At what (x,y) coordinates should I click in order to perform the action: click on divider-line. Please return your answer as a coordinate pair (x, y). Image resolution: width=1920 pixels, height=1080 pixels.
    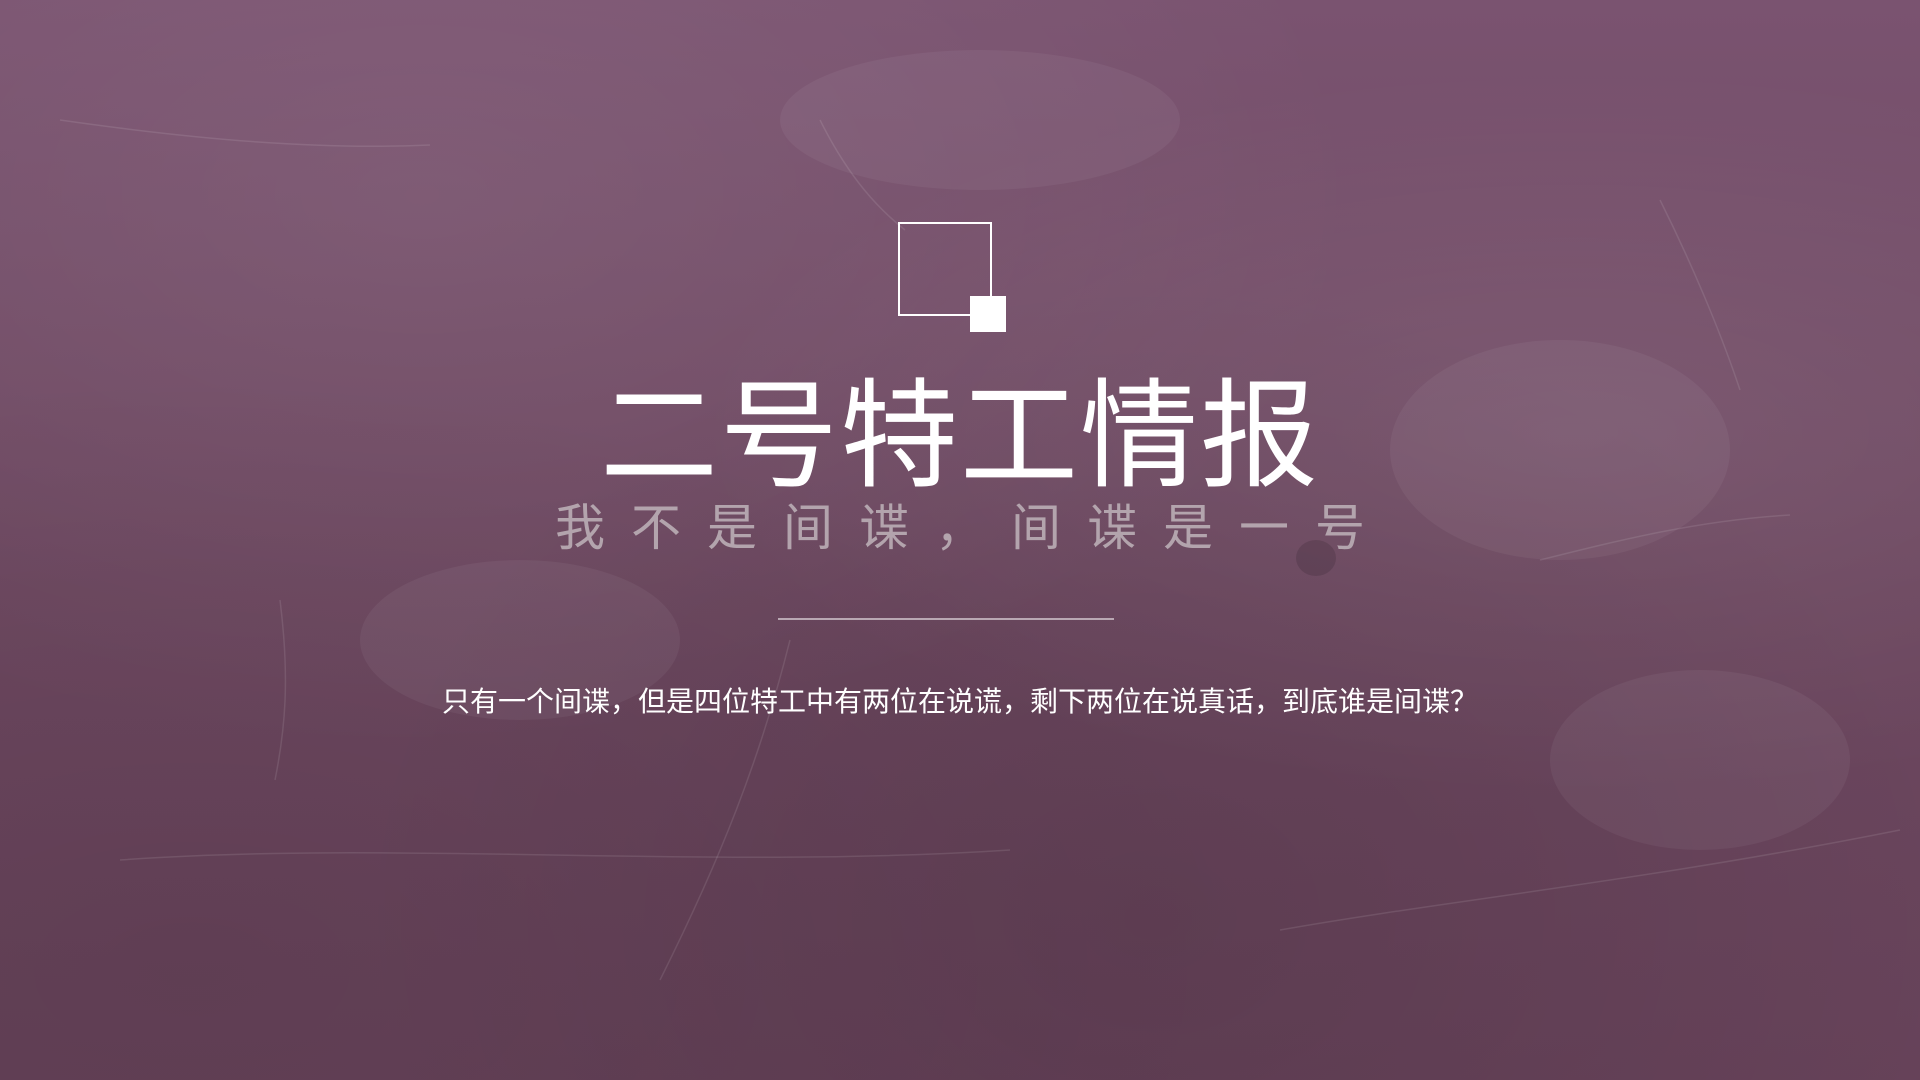
    Looking at the image, I should click on (946, 619).